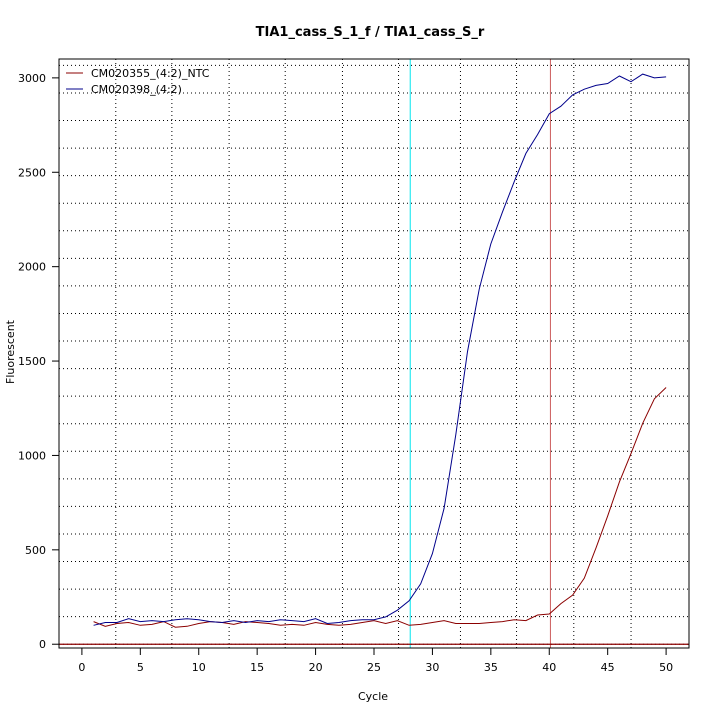 The height and width of the screenshot is (724, 720). Describe the element at coordinates (374, 667) in the screenshot. I see `x-tick-label: 25` at that location.